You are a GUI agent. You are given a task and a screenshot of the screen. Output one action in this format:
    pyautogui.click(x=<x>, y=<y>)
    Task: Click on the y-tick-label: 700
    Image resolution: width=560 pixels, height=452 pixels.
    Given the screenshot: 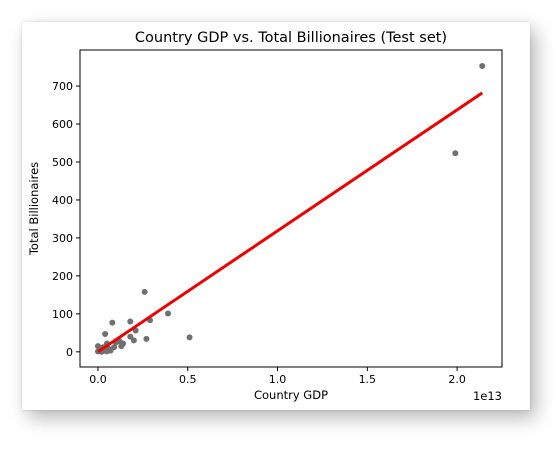 What is the action you would take?
    pyautogui.click(x=62, y=86)
    